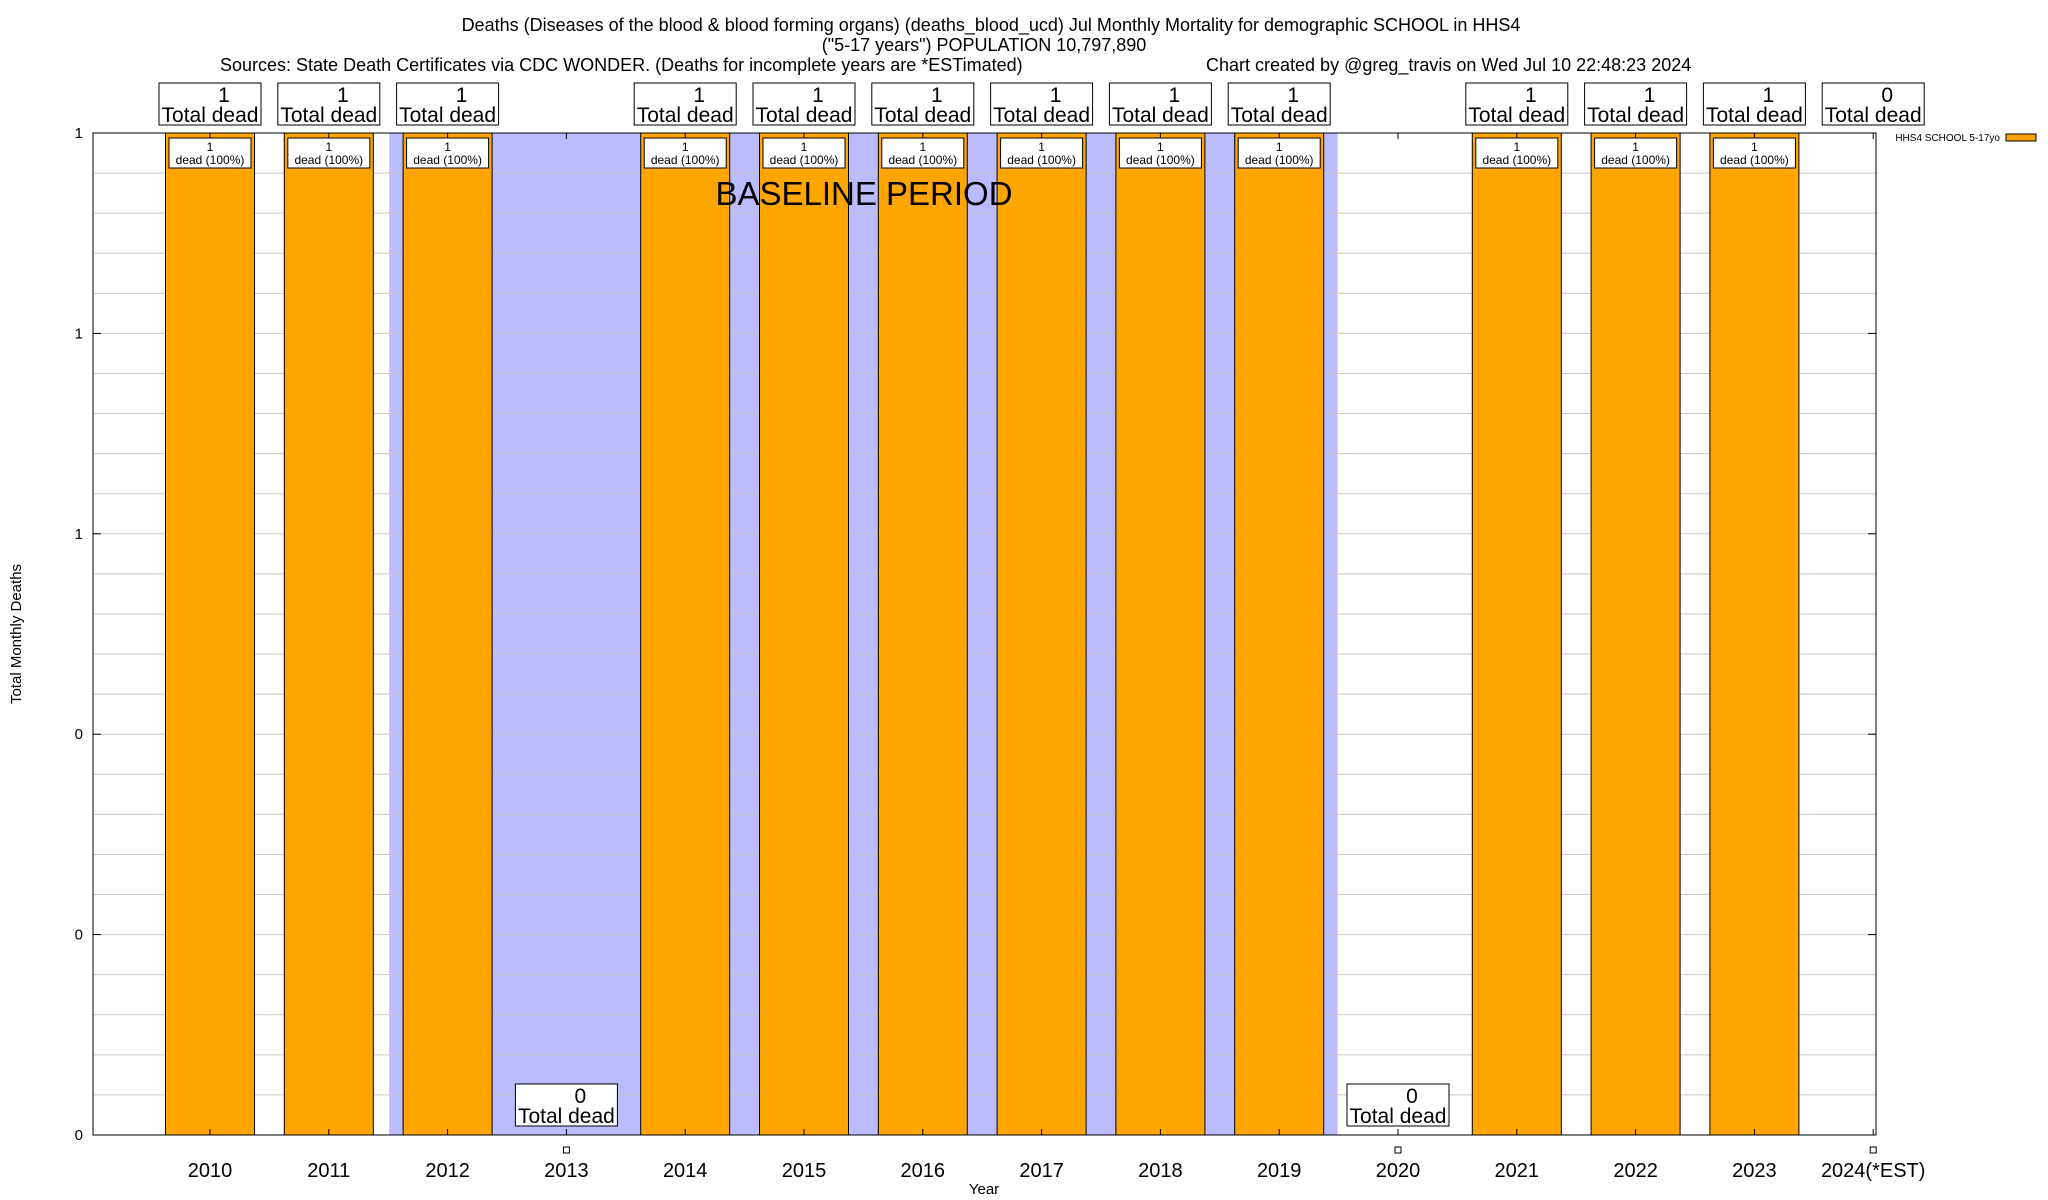  I want to click on x-tick-label: 2013, so click(566, 1171).